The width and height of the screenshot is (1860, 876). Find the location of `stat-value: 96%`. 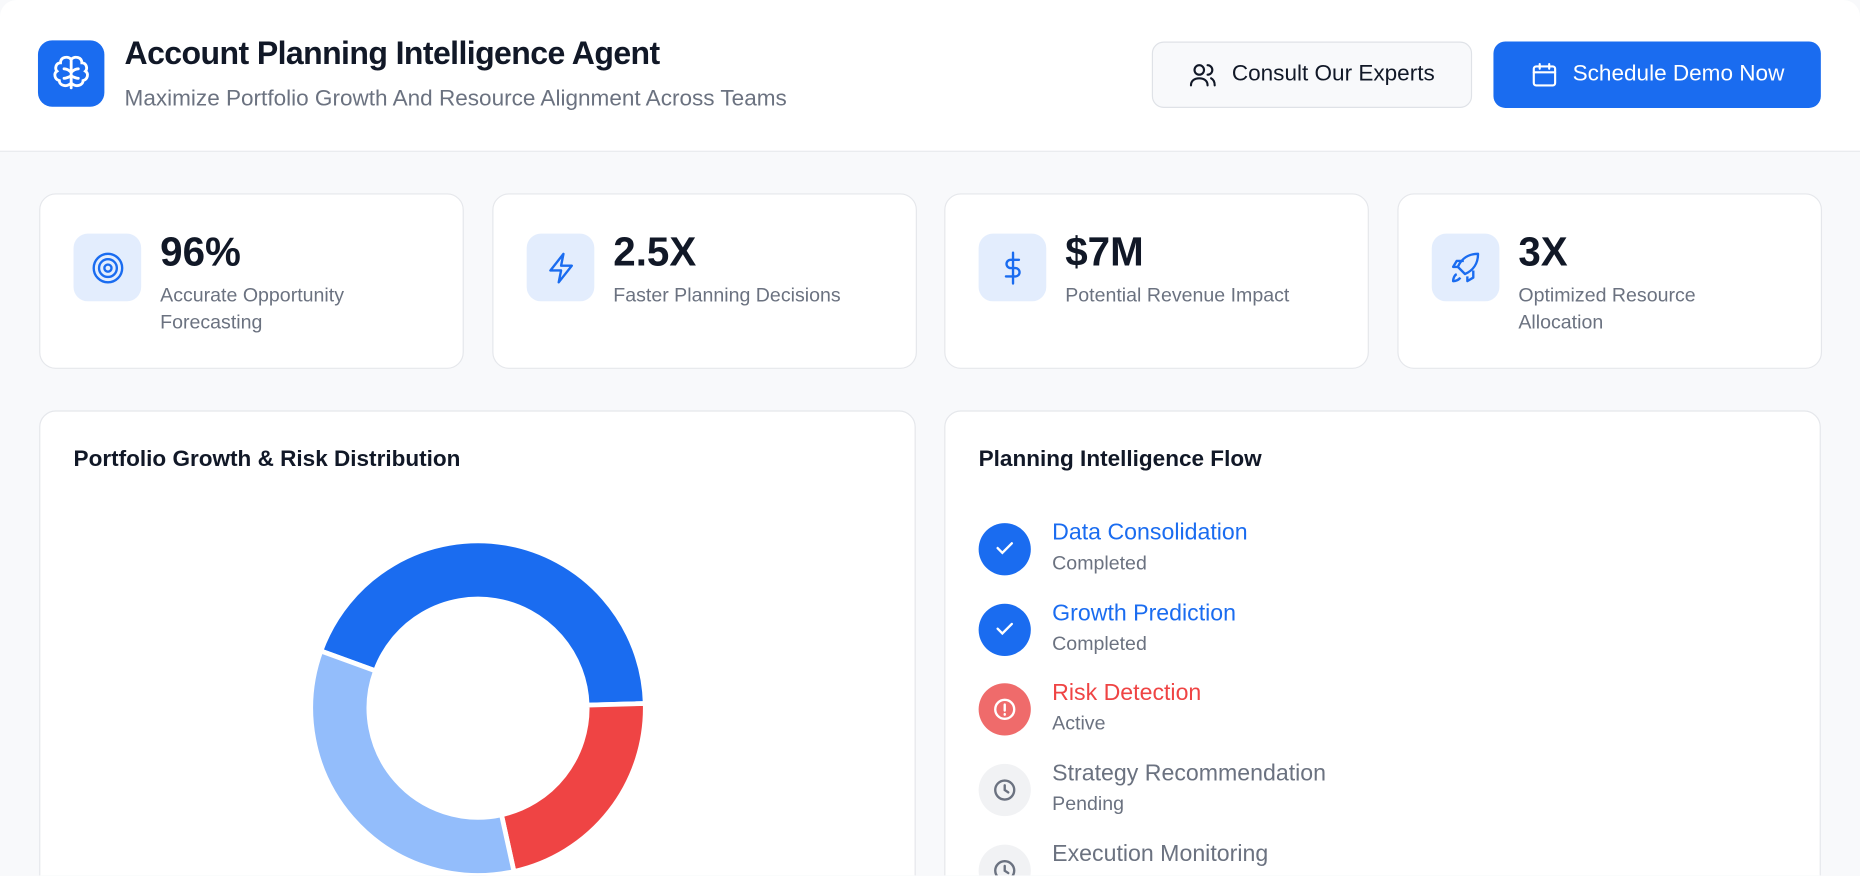

stat-value: 96% is located at coordinates (200, 253).